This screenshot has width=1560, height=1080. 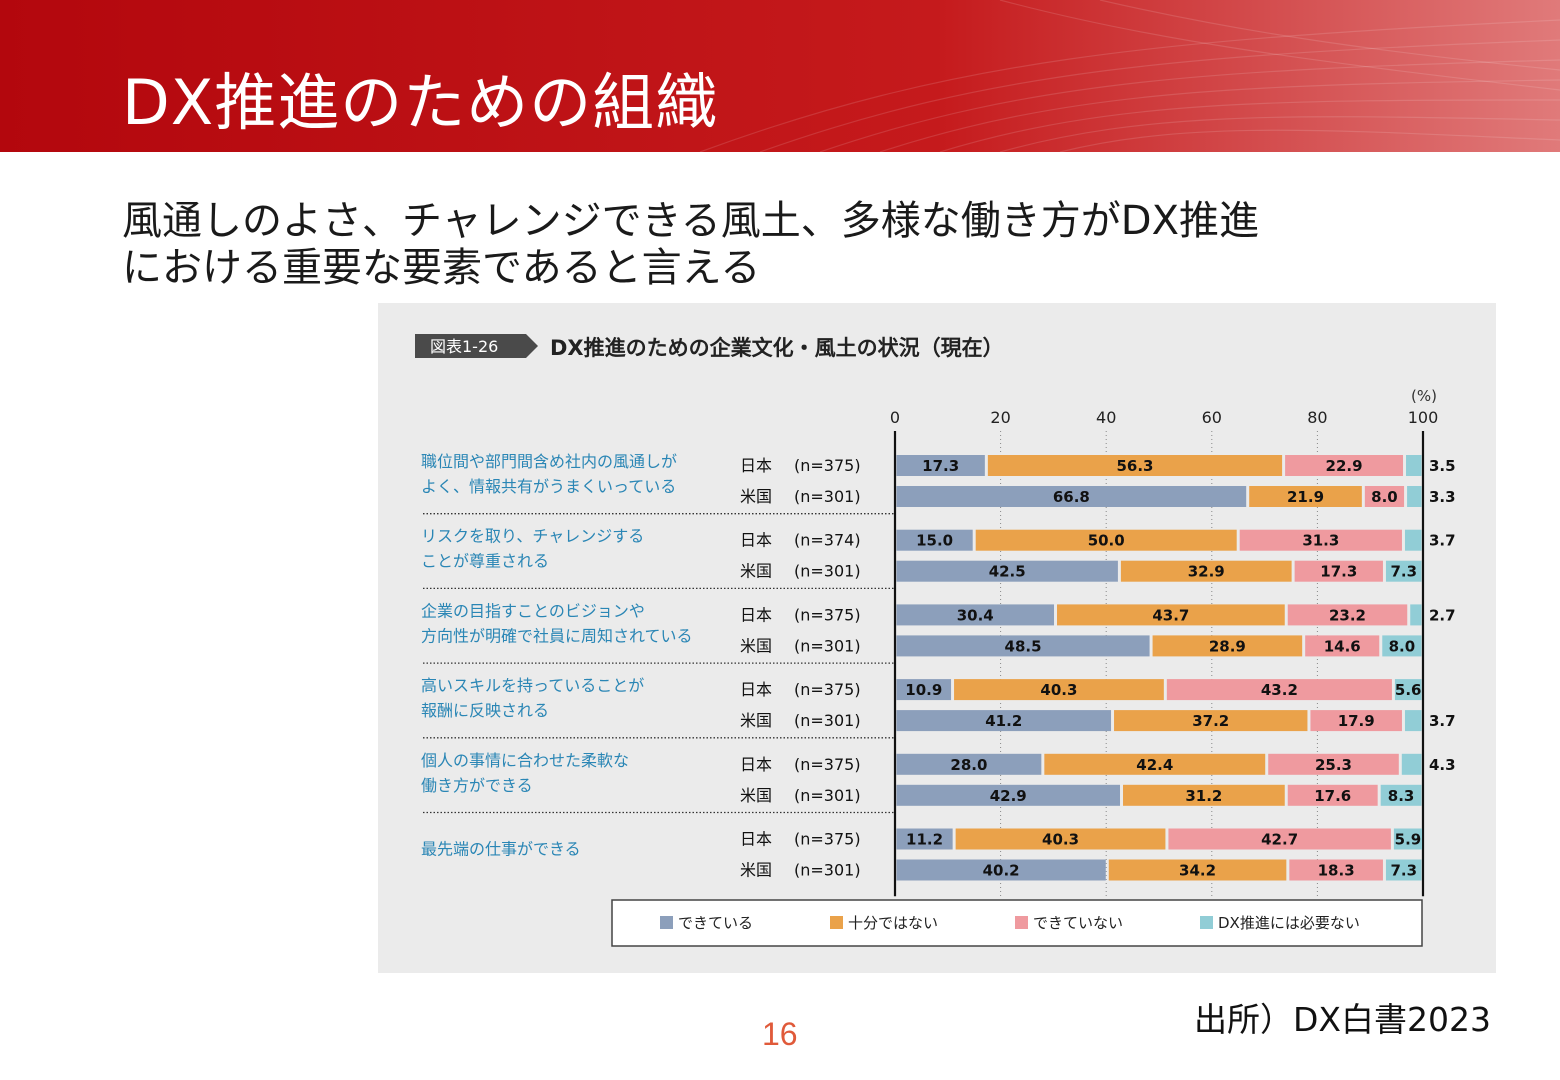 I want to click on data-label: 2.7, so click(x=1442, y=615).